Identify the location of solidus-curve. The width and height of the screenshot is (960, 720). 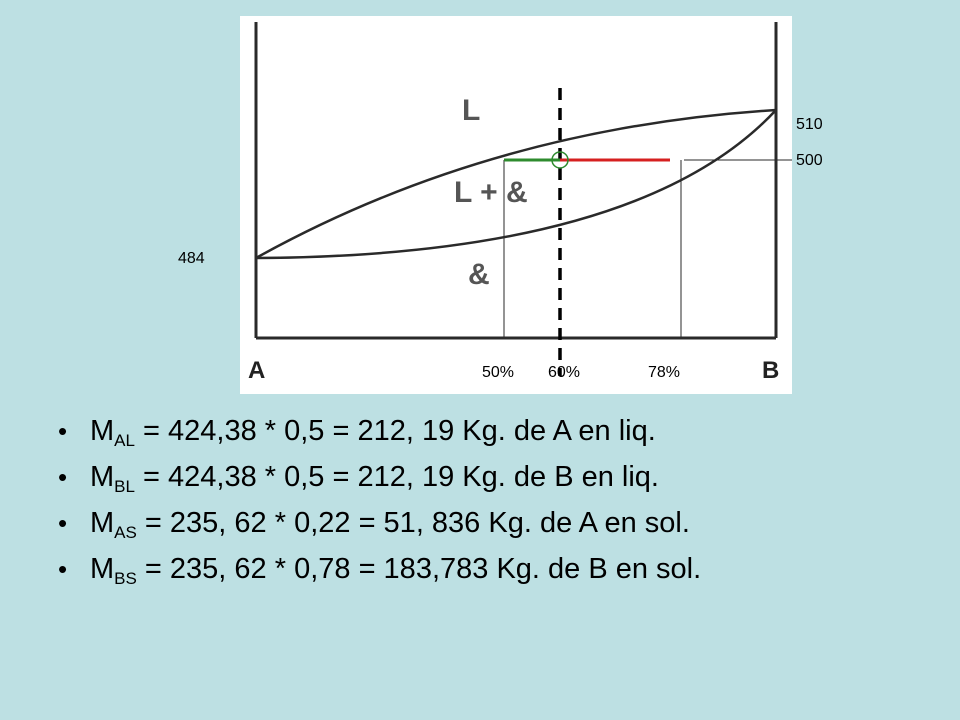
(516, 184).